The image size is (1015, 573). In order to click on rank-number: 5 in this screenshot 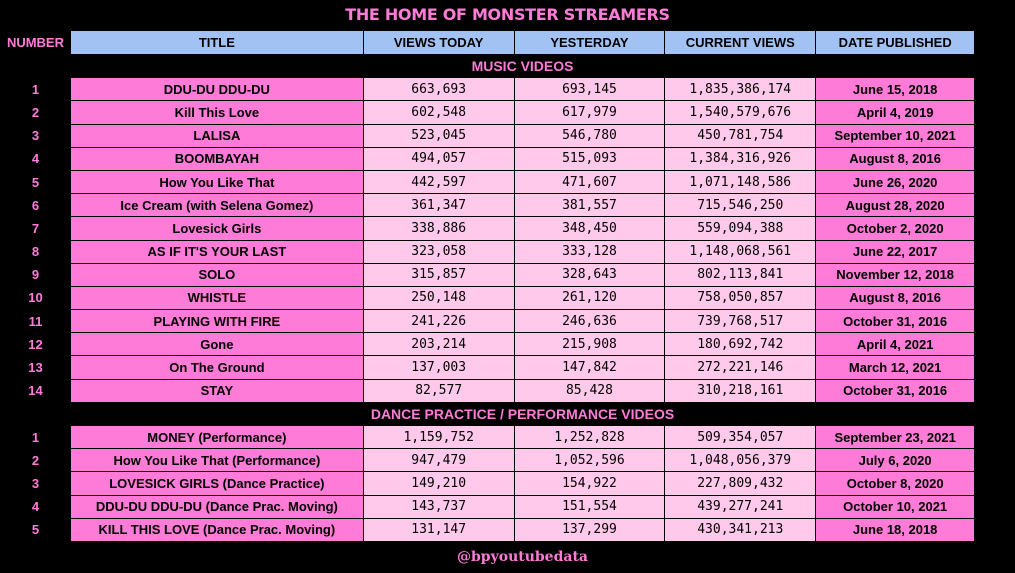, I will do `click(35, 529)`.